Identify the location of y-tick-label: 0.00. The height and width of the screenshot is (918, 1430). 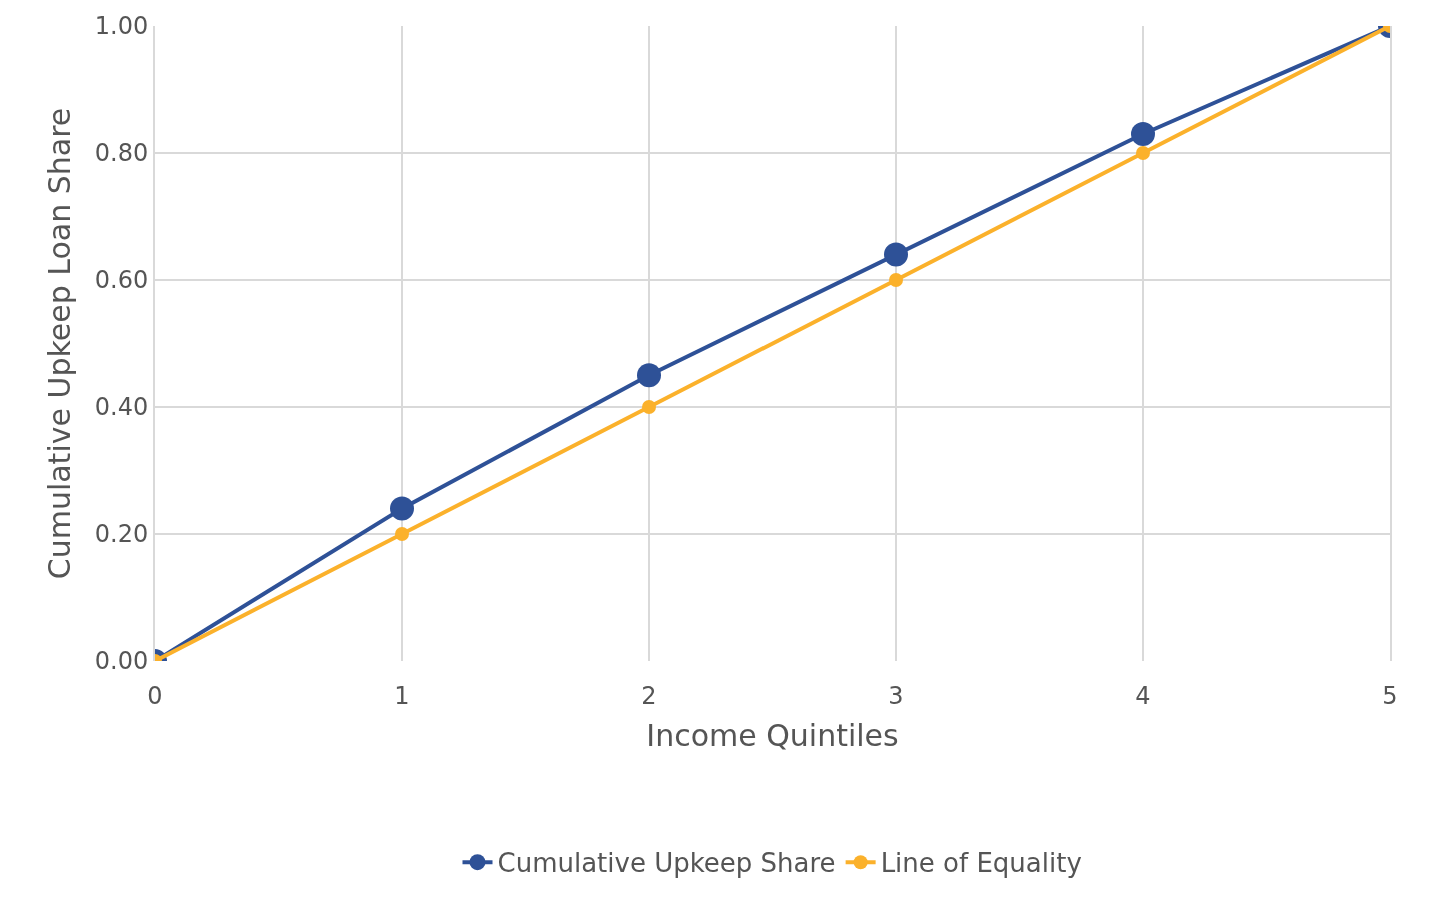
(121, 661).